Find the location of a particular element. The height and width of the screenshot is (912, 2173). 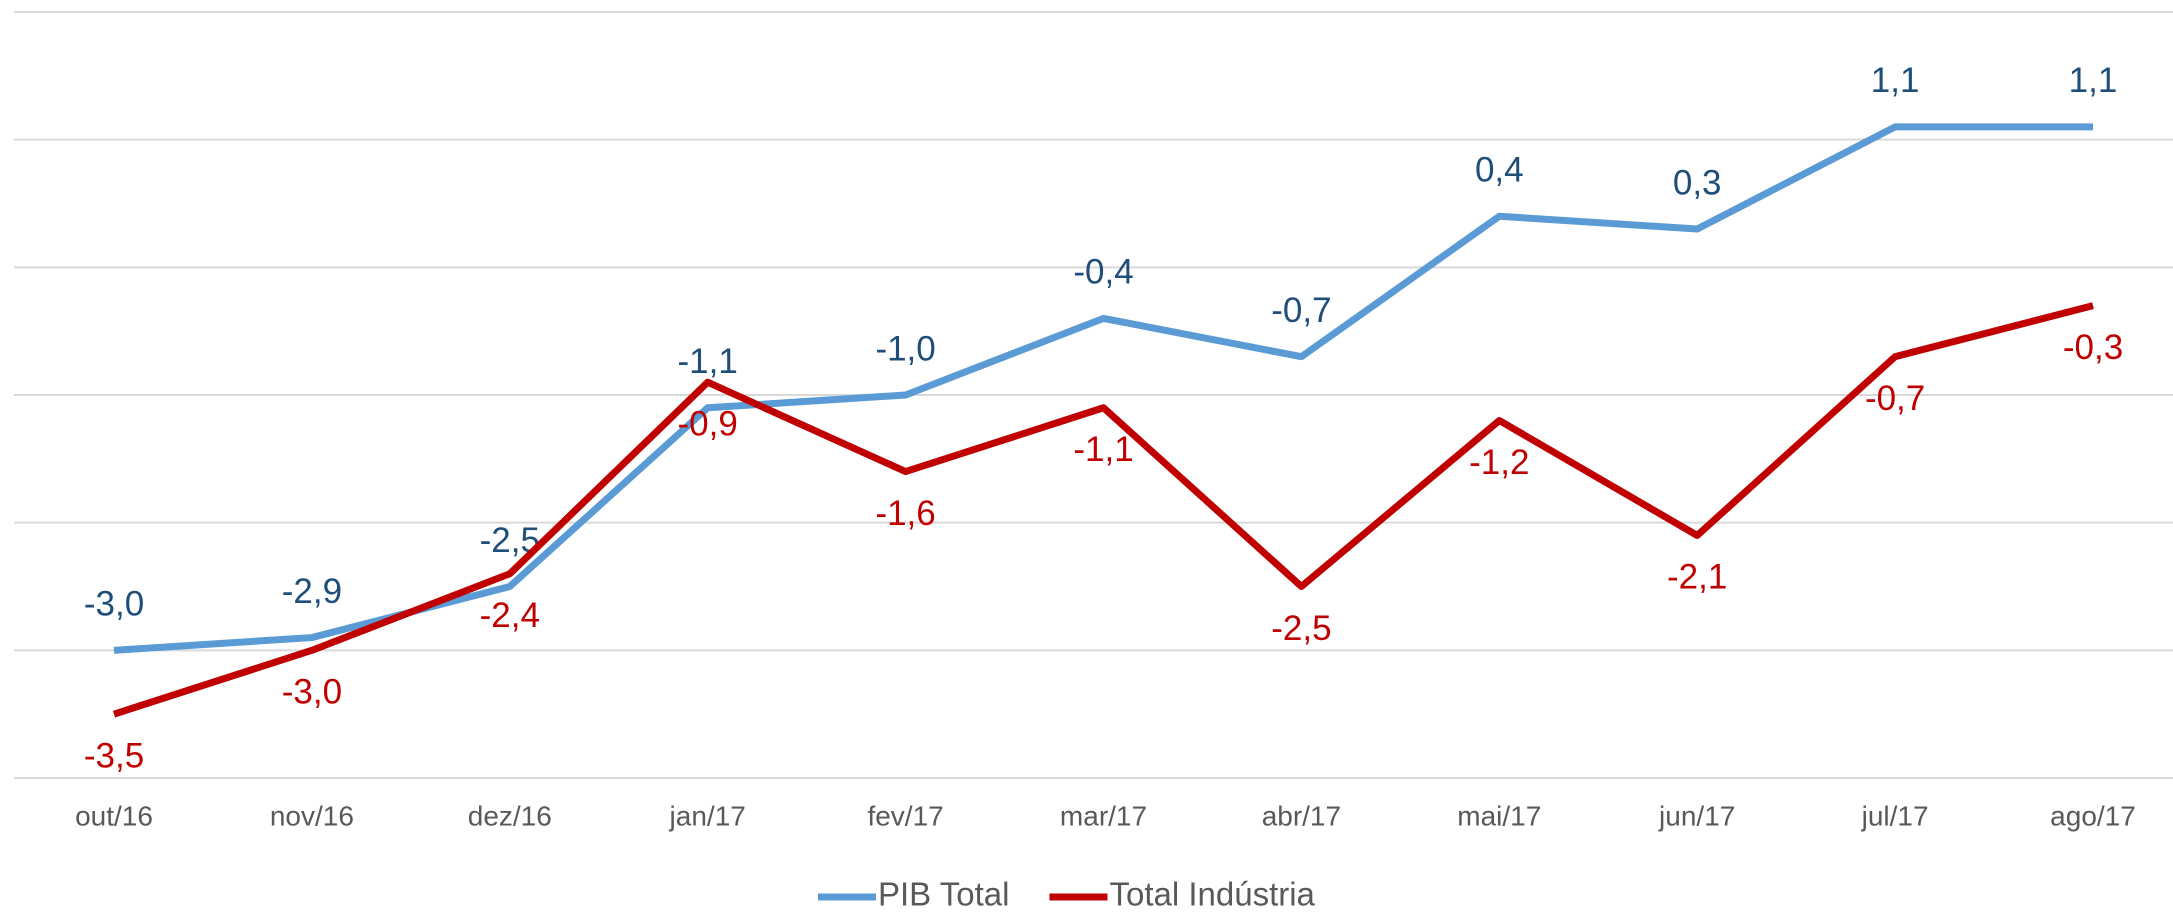

data-label: -2,9 is located at coordinates (312, 591).